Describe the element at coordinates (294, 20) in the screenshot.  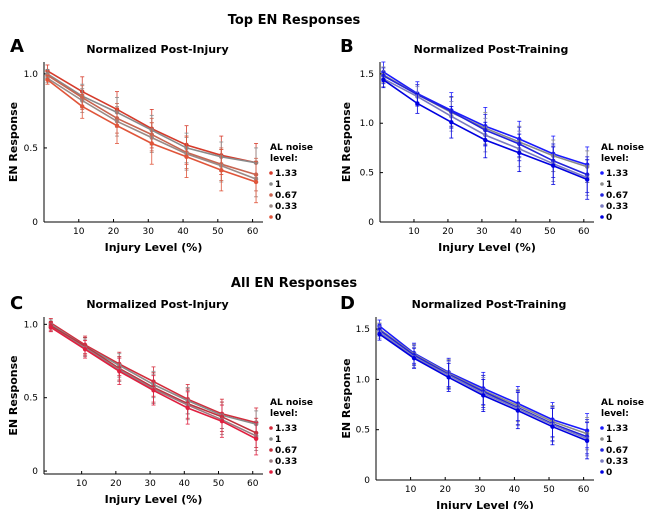
I see `section-title-top: Top EN Responses` at that location.